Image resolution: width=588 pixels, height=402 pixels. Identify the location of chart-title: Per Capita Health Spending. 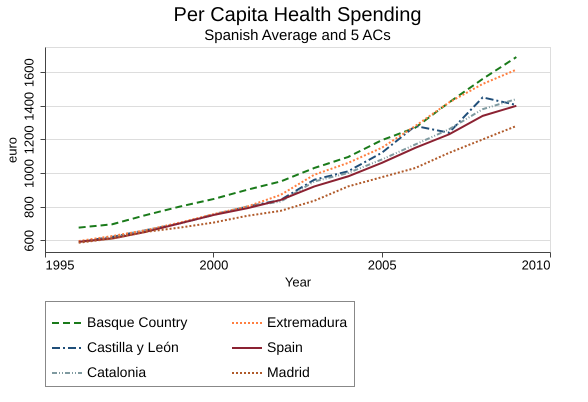
(298, 15).